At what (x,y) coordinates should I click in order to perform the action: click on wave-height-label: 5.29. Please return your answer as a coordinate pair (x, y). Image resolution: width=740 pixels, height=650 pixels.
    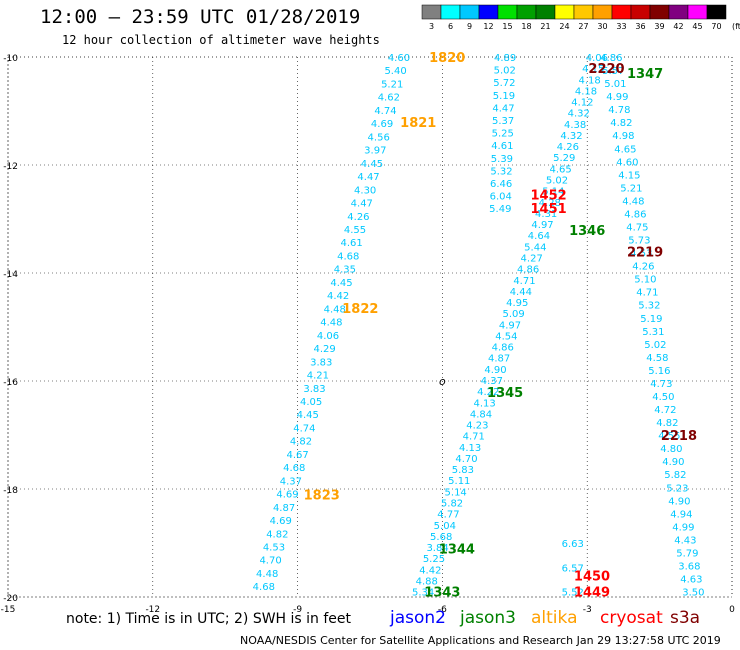
    Looking at the image, I should click on (564, 158).